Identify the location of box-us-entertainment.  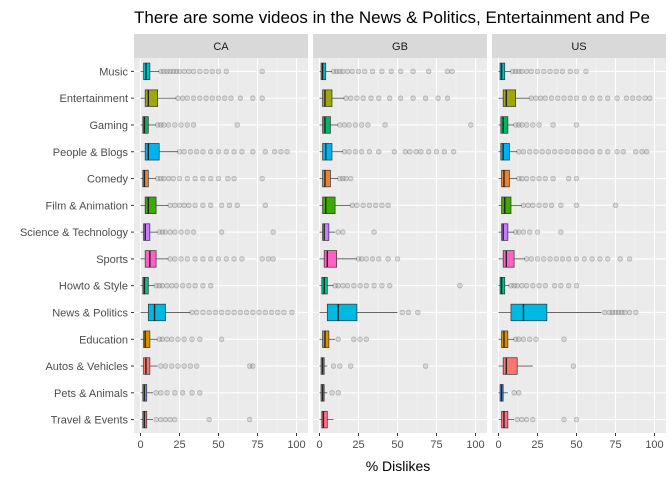
(575, 98).